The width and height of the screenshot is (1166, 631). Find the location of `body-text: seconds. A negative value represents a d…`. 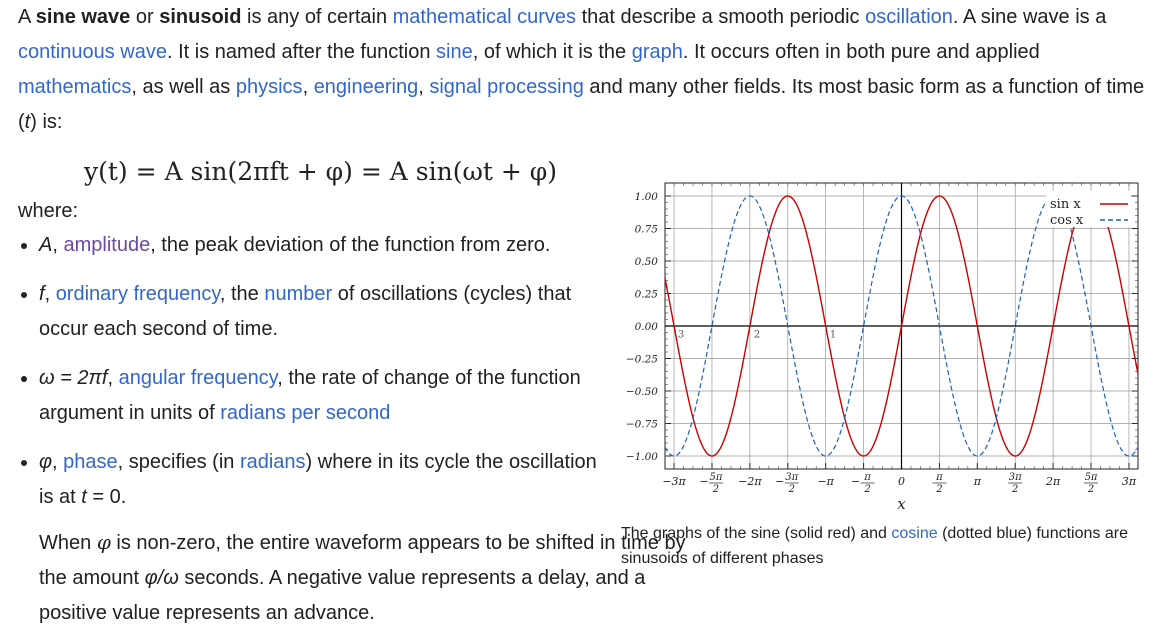

body-text: seconds. A negative value represents a d… is located at coordinates (342, 595).